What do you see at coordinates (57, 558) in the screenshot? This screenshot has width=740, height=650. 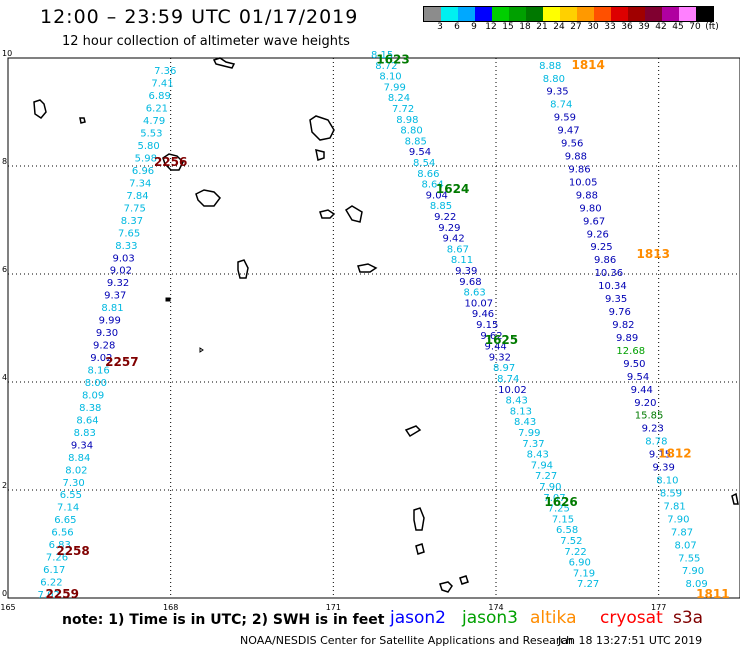 I see `jason2-wave-height: 7.26` at bounding box center [57, 558].